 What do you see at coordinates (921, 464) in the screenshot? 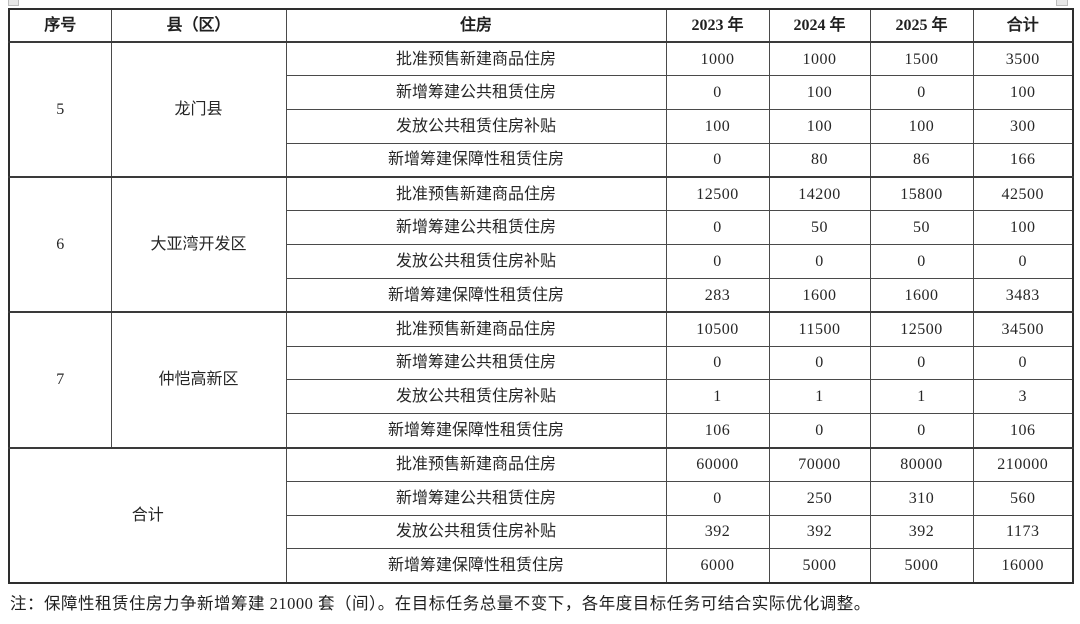
I see `value-2025: 80000` at bounding box center [921, 464].